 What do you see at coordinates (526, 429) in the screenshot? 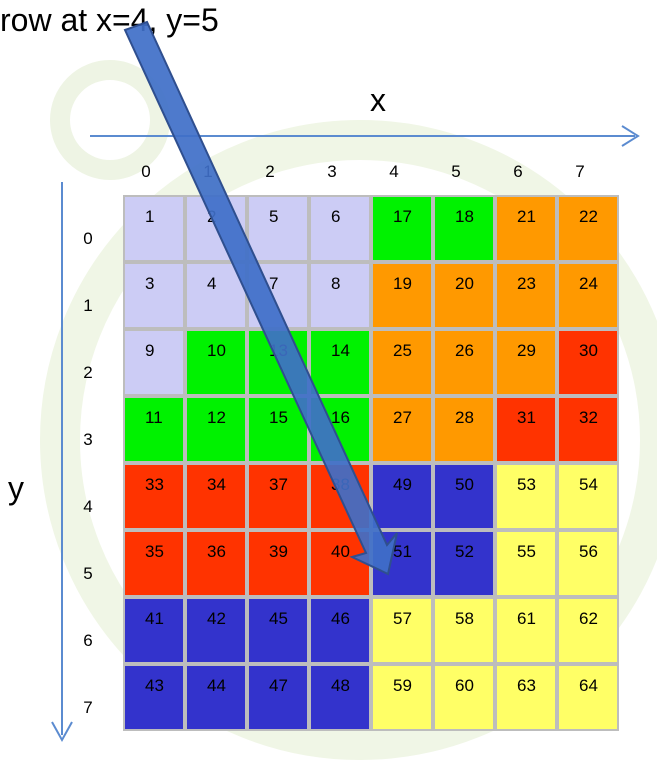
I see `grid-cell: 31` at bounding box center [526, 429].